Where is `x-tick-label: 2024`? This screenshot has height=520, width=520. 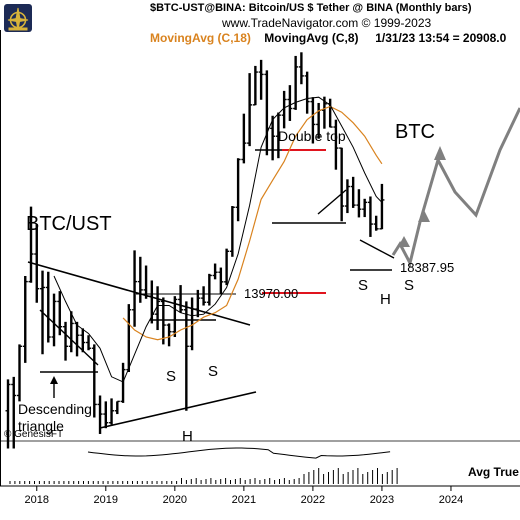 x-tick-label: 2024 is located at coordinates (451, 500).